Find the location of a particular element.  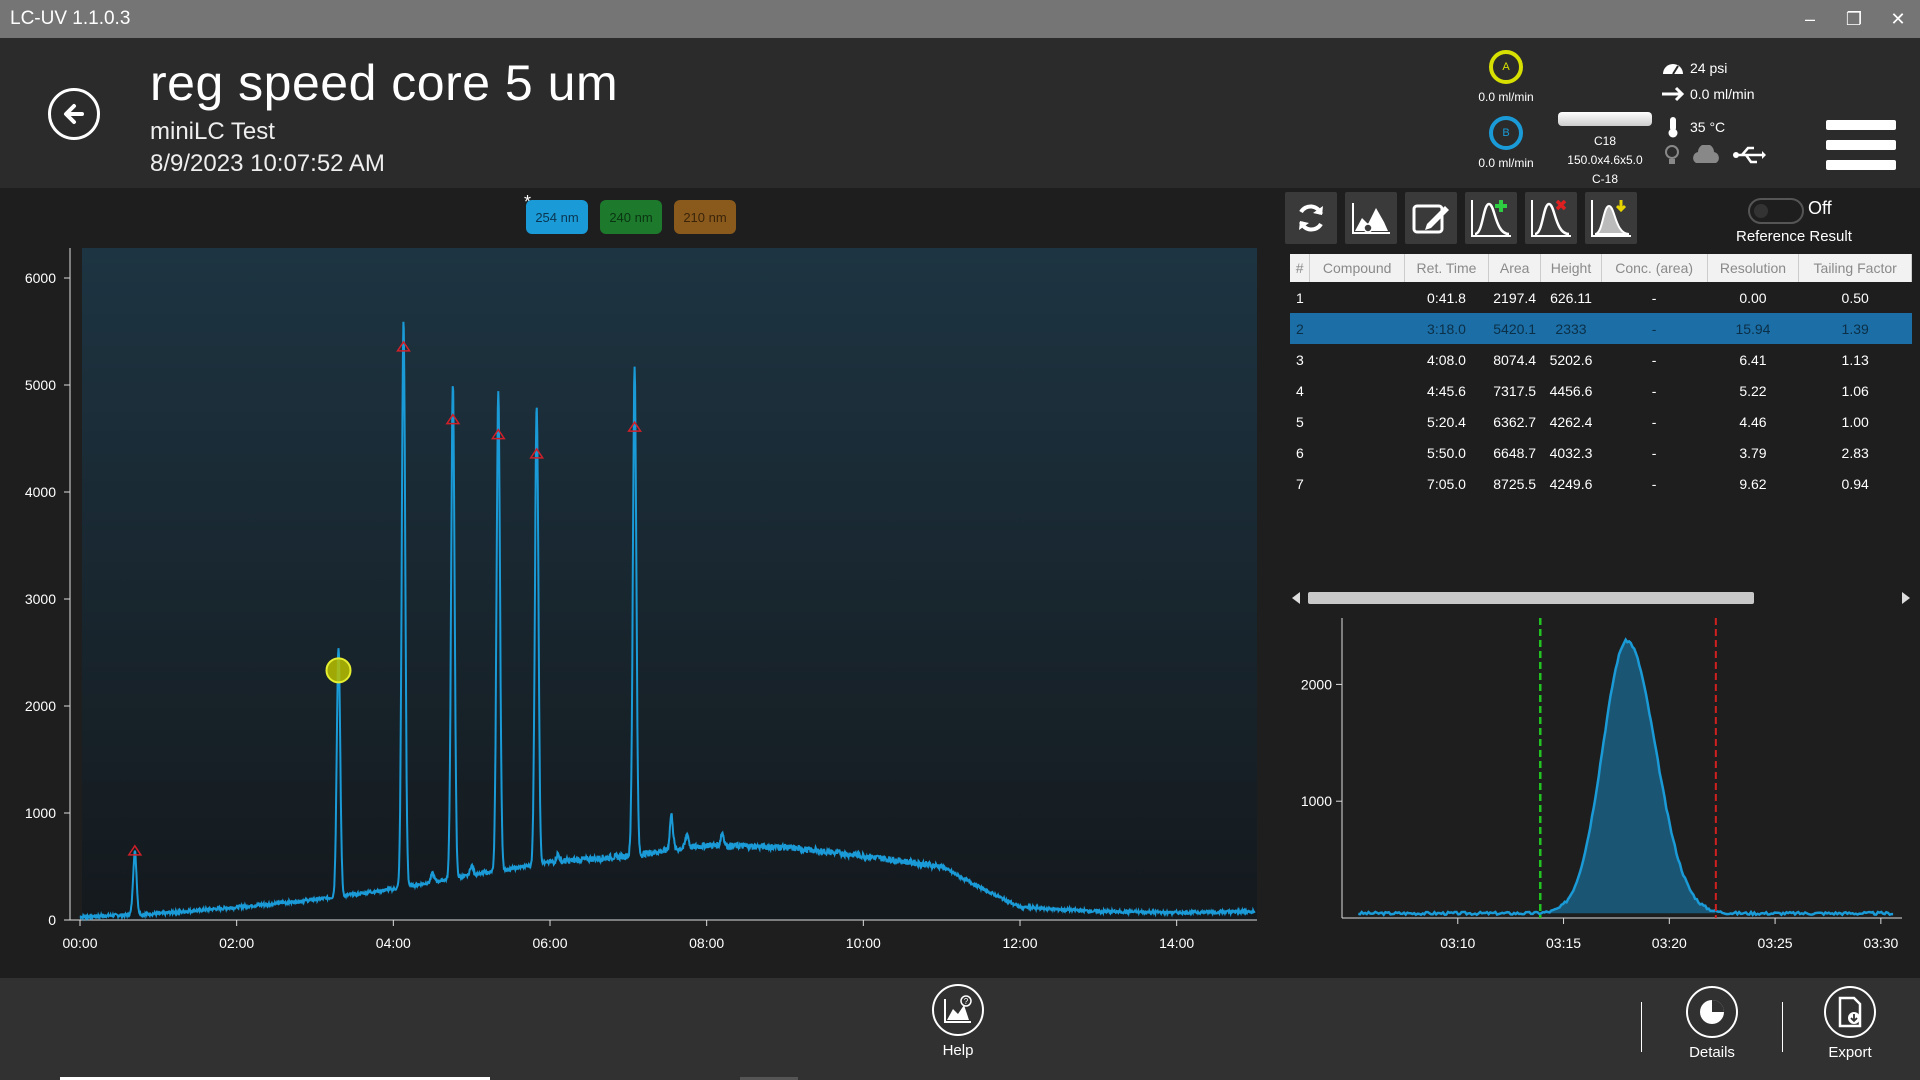

refresh-button is located at coordinates (1311, 218).